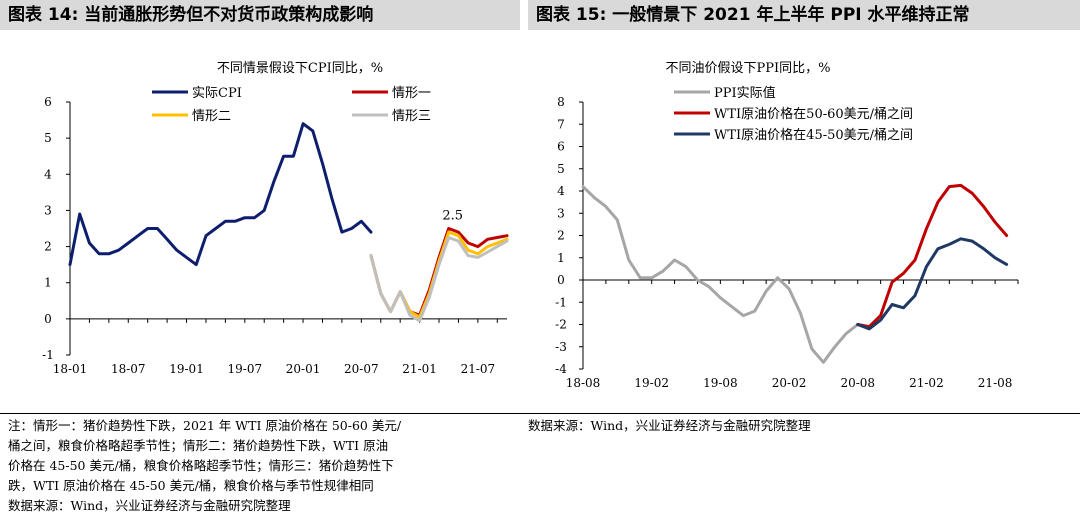 Image resolution: width=1080 pixels, height=522 pixels. Describe the element at coordinates (419, 369) in the screenshot. I see `x-tick-label: 21-01` at that location.